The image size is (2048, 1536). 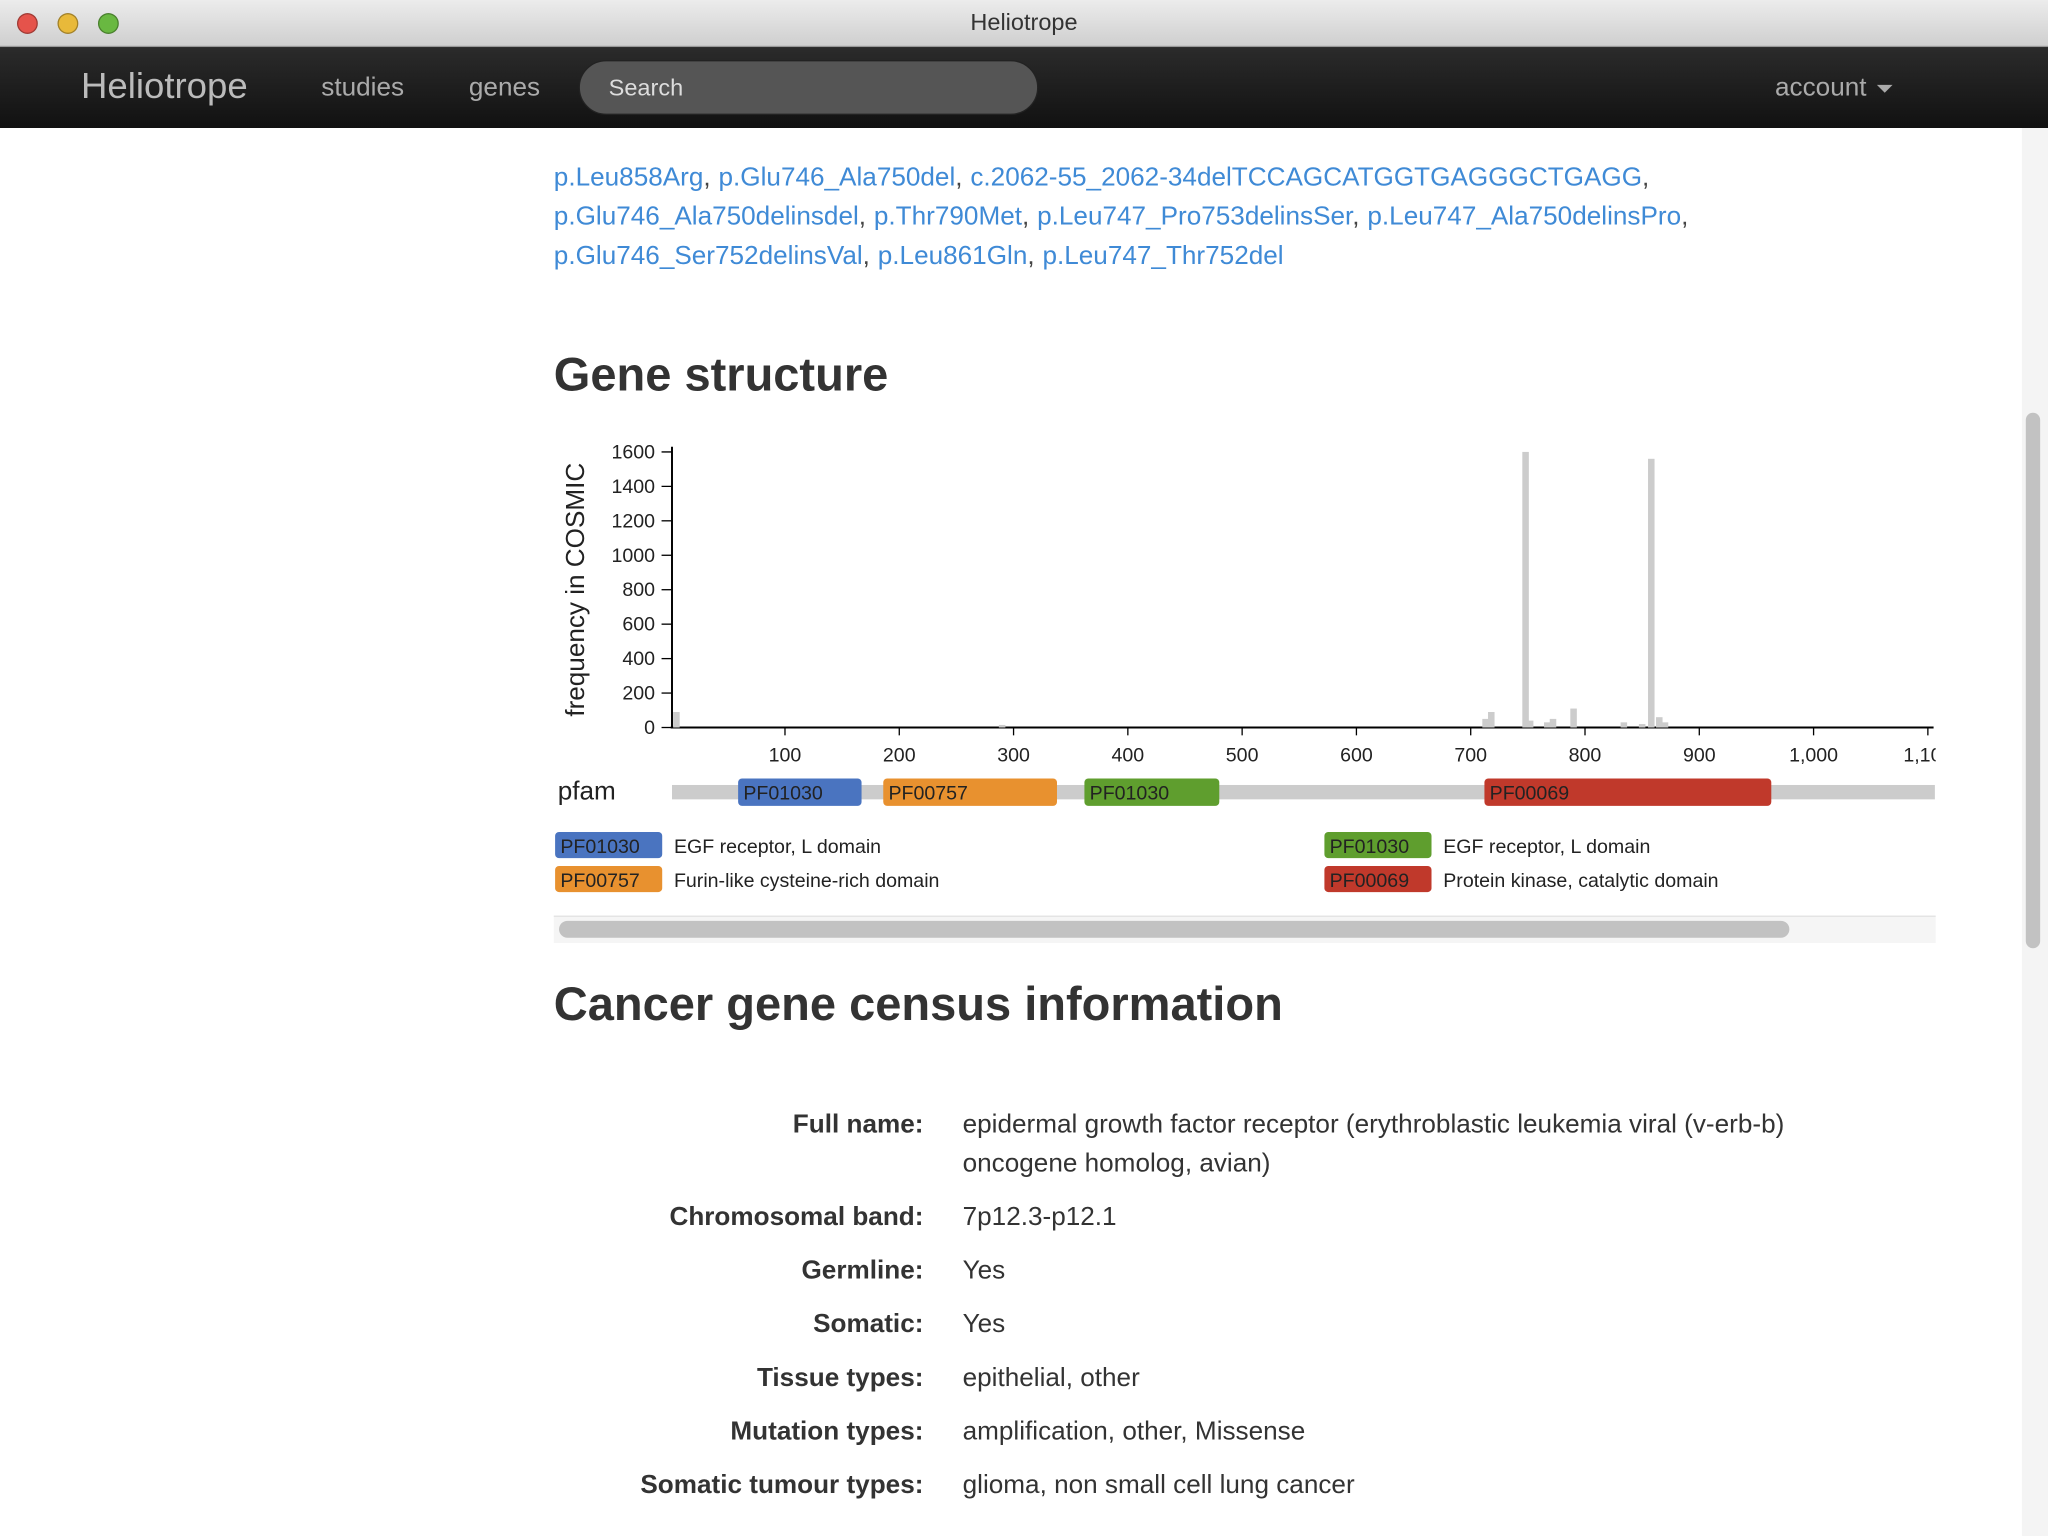 I want to click on mutation-link: p.Leu858Arg, so click(x=636, y=177).